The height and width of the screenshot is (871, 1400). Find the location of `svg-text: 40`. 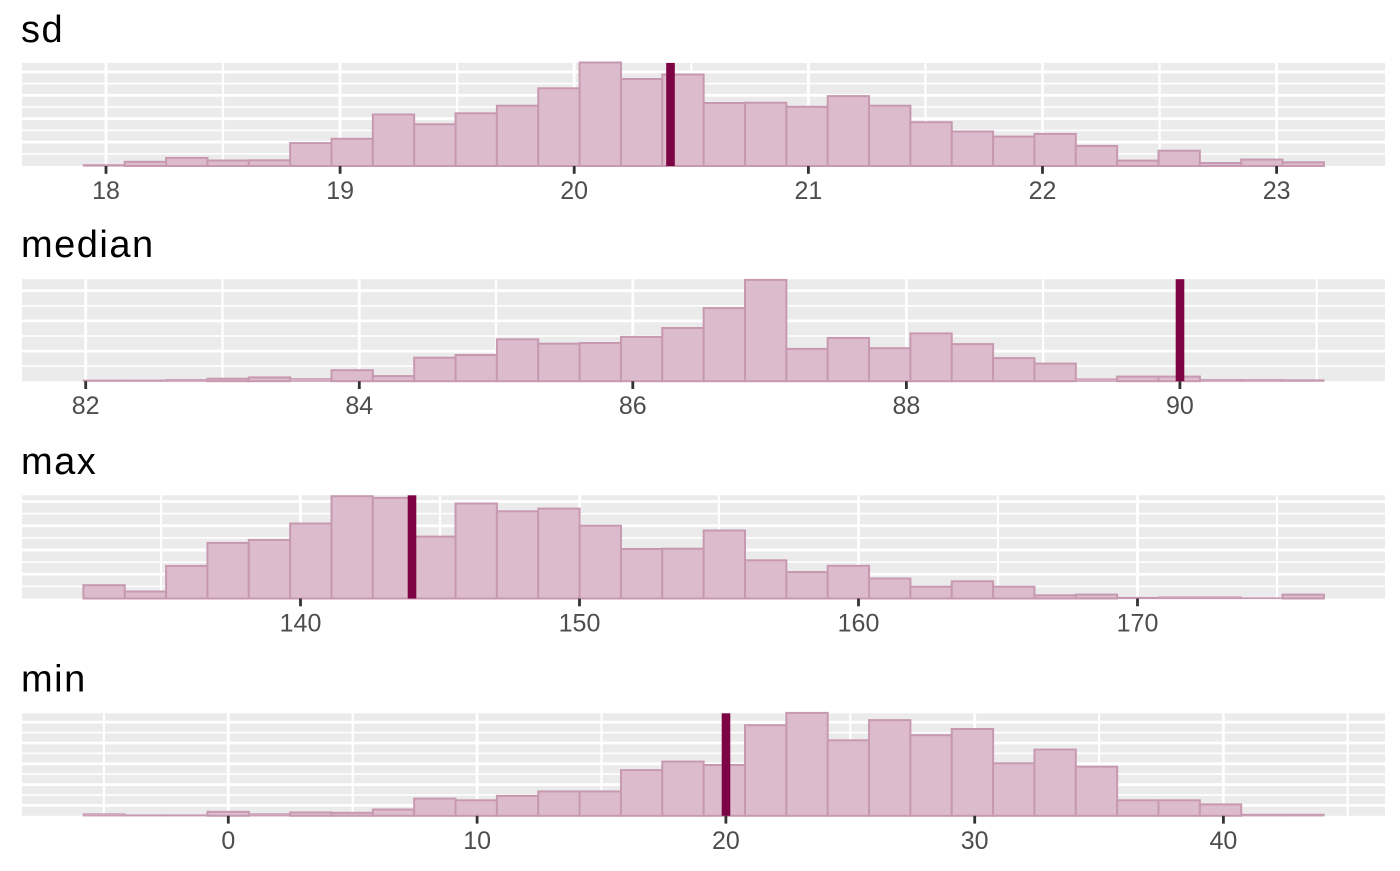

svg-text: 40 is located at coordinates (1223, 841).